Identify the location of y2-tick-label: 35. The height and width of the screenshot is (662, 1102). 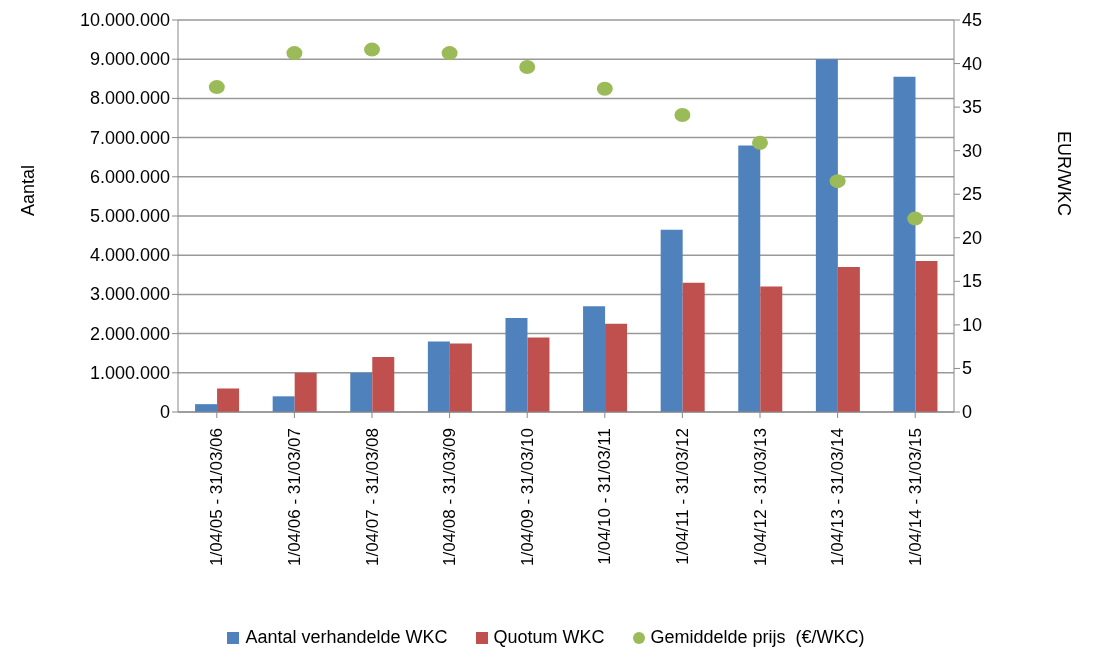
(972, 107).